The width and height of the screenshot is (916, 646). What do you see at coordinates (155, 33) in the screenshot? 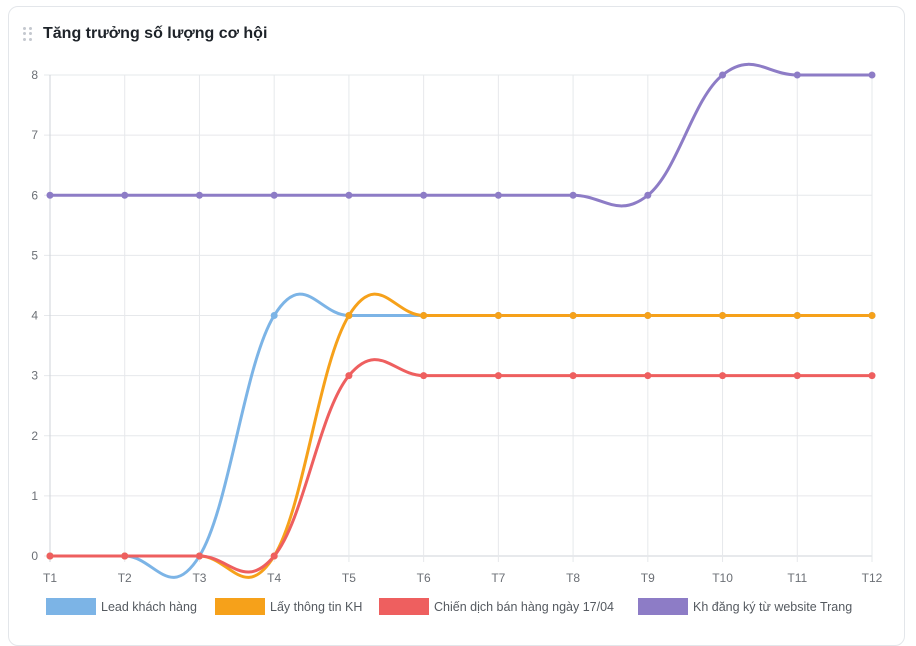
I see `chart-title: Tăng trưởng số lượng cơ hội` at bounding box center [155, 33].